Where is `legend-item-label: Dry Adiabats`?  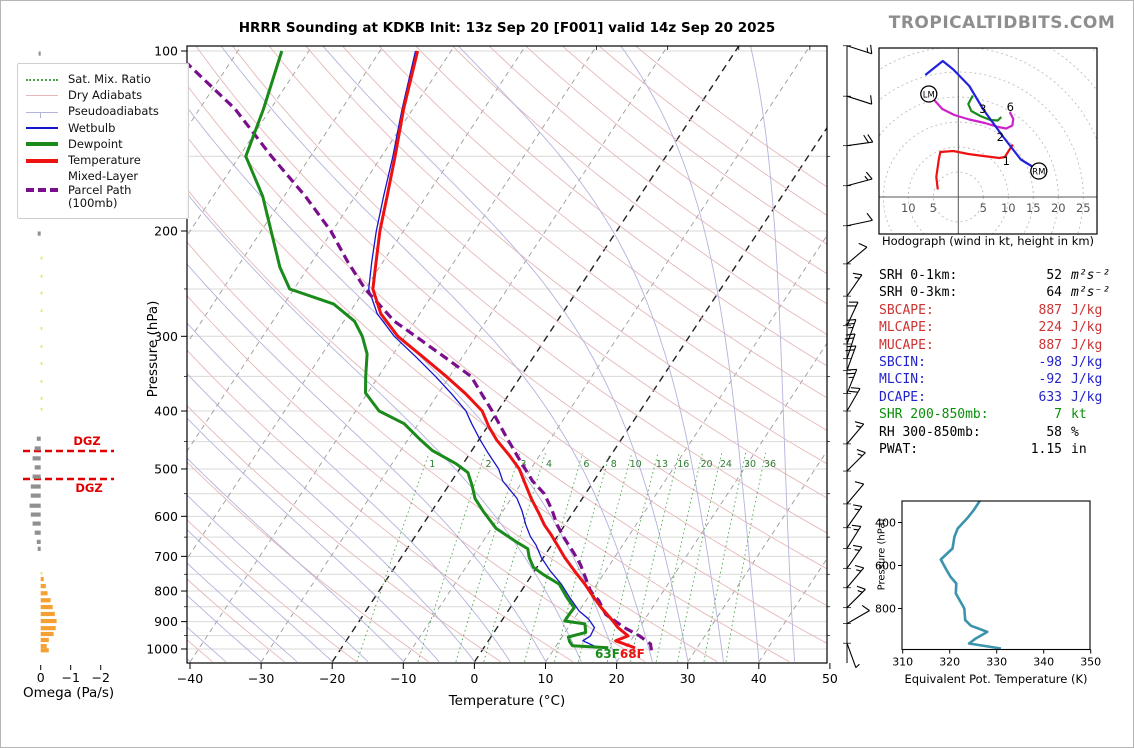
legend-item-label: Dry Adiabats is located at coordinates (105, 95).